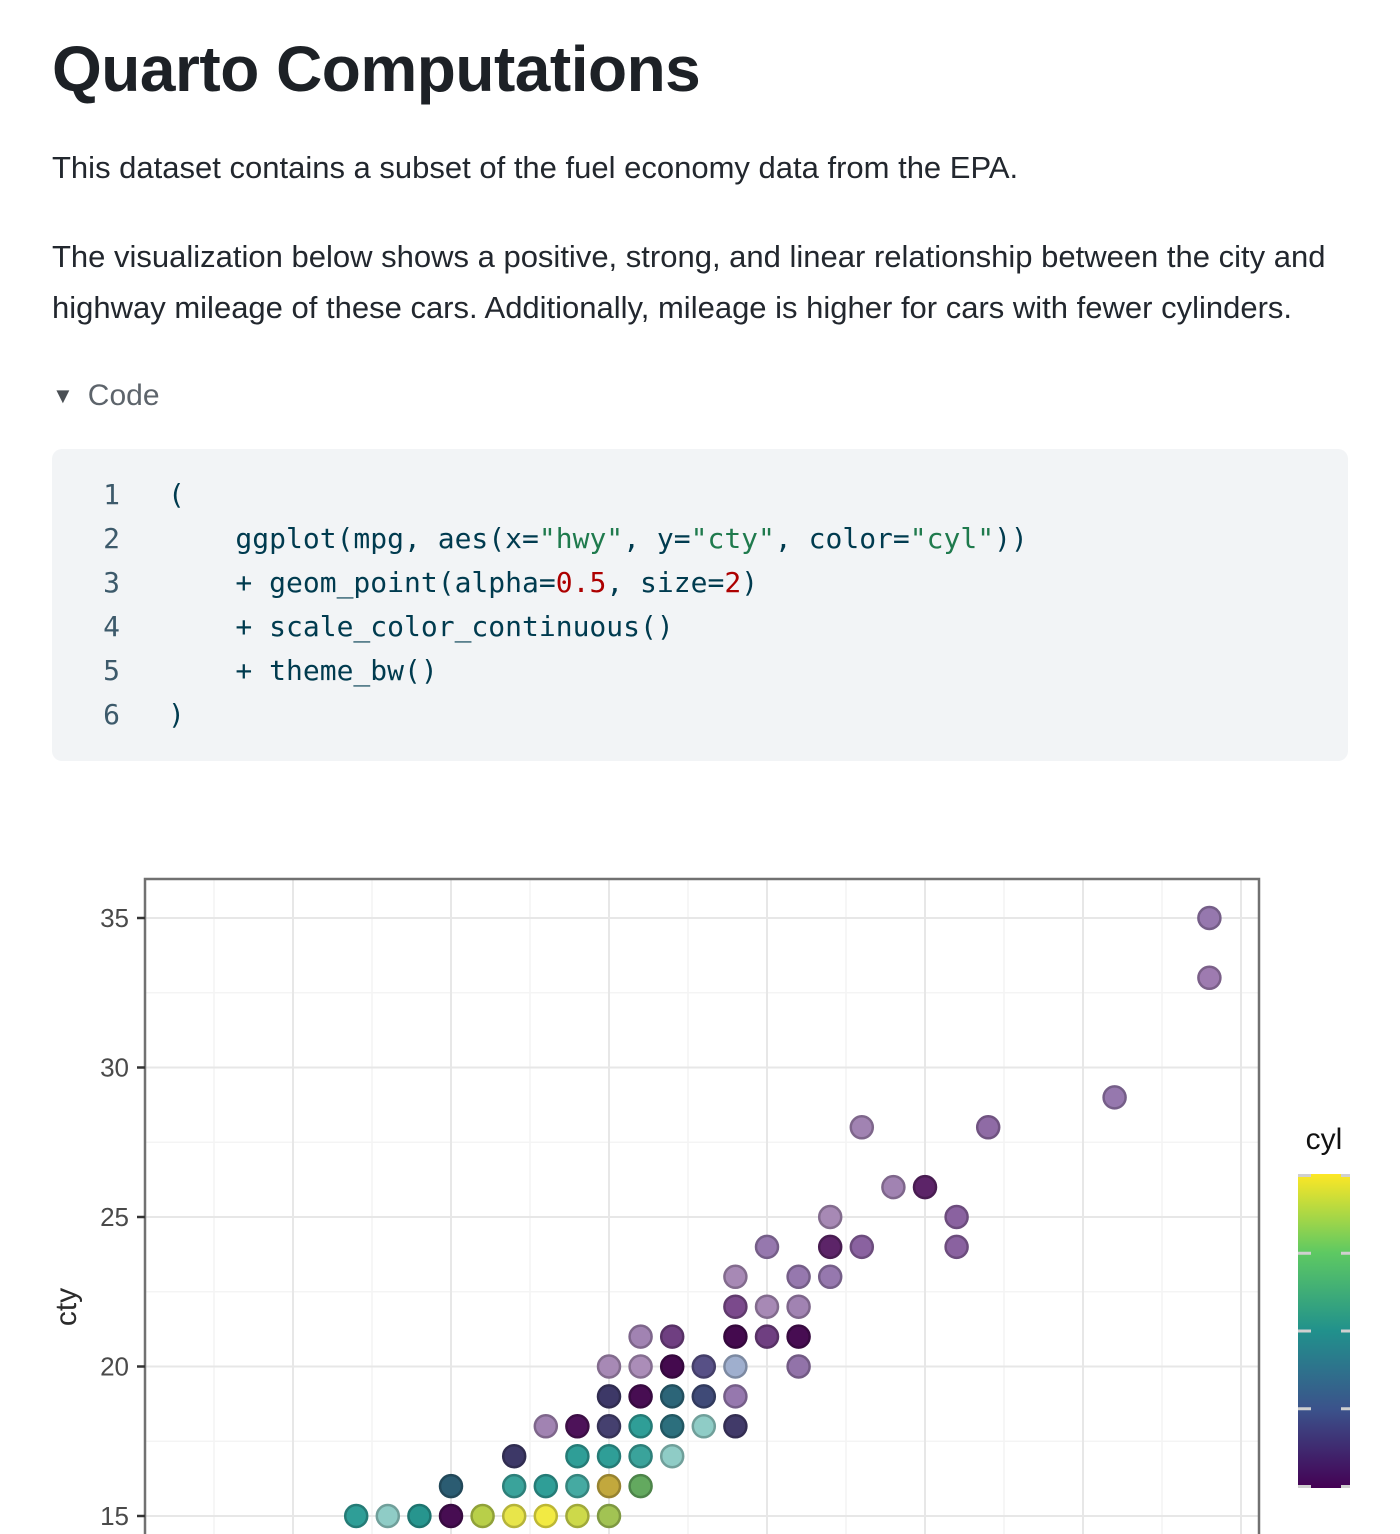 The width and height of the screenshot is (1400, 1534). Describe the element at coordinates (711, 715) in the screenshot. I see `code-line: 6)` at that location.